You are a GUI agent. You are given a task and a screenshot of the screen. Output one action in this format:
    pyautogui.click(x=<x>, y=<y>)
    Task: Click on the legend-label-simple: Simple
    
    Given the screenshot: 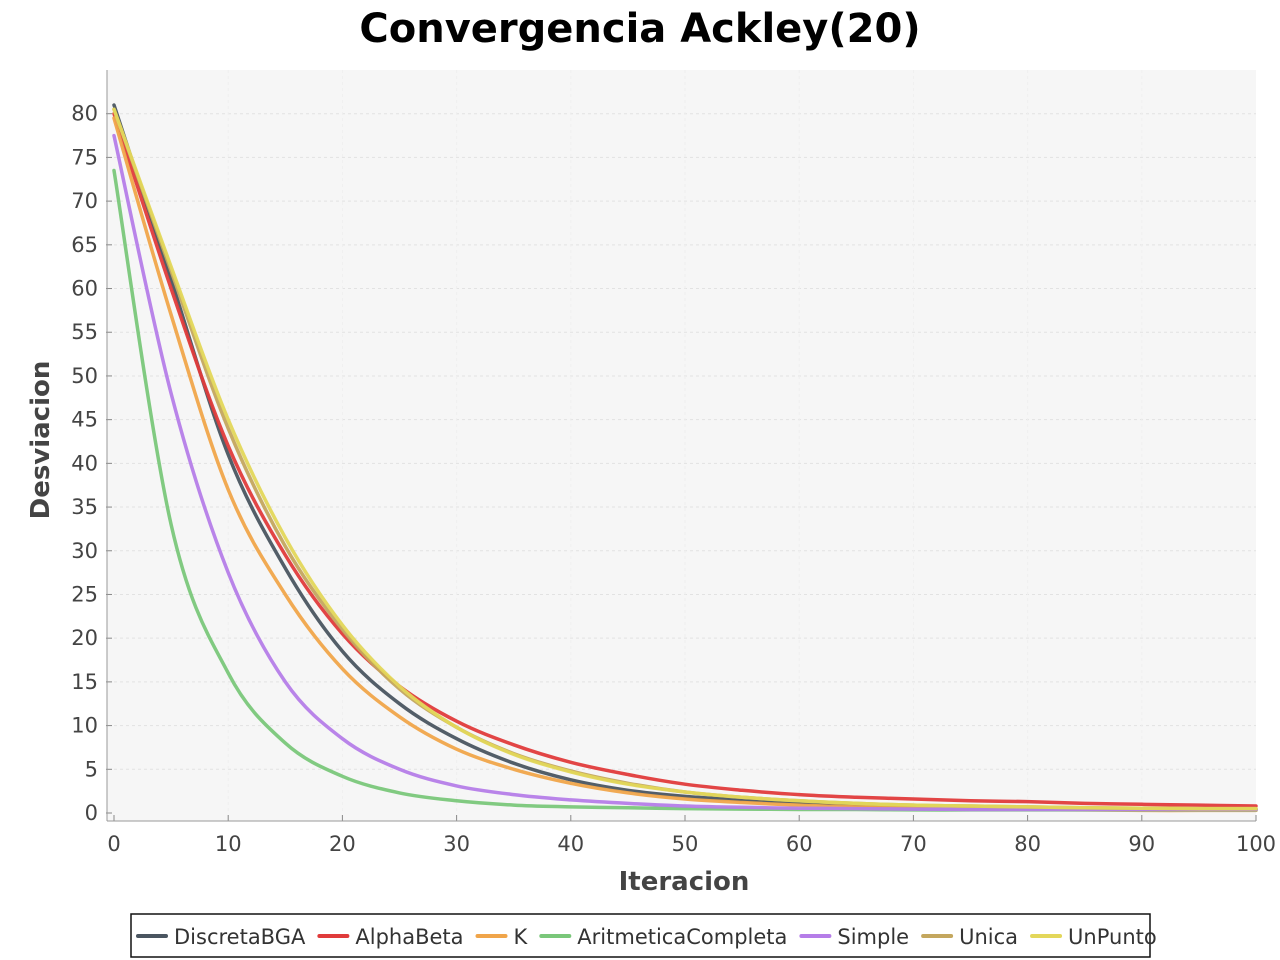 What is the action you would take?
    pyautogui.click(x=873, y=937)
    